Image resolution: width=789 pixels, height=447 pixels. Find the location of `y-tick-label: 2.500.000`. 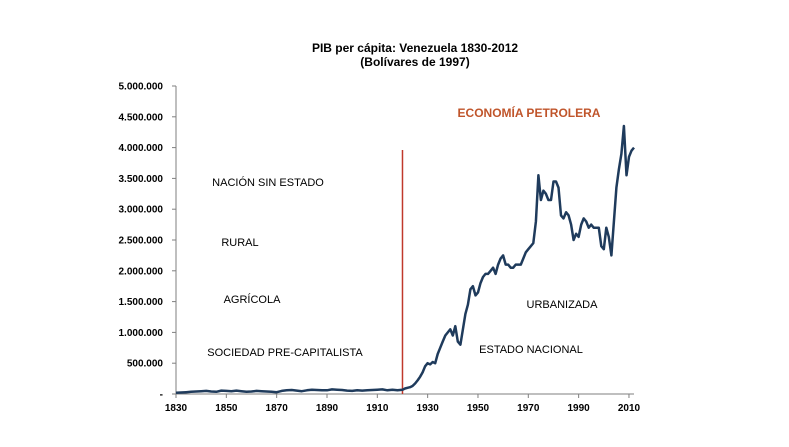

y-tick-label: 2.500.000 is located at coordinates (141, 241).